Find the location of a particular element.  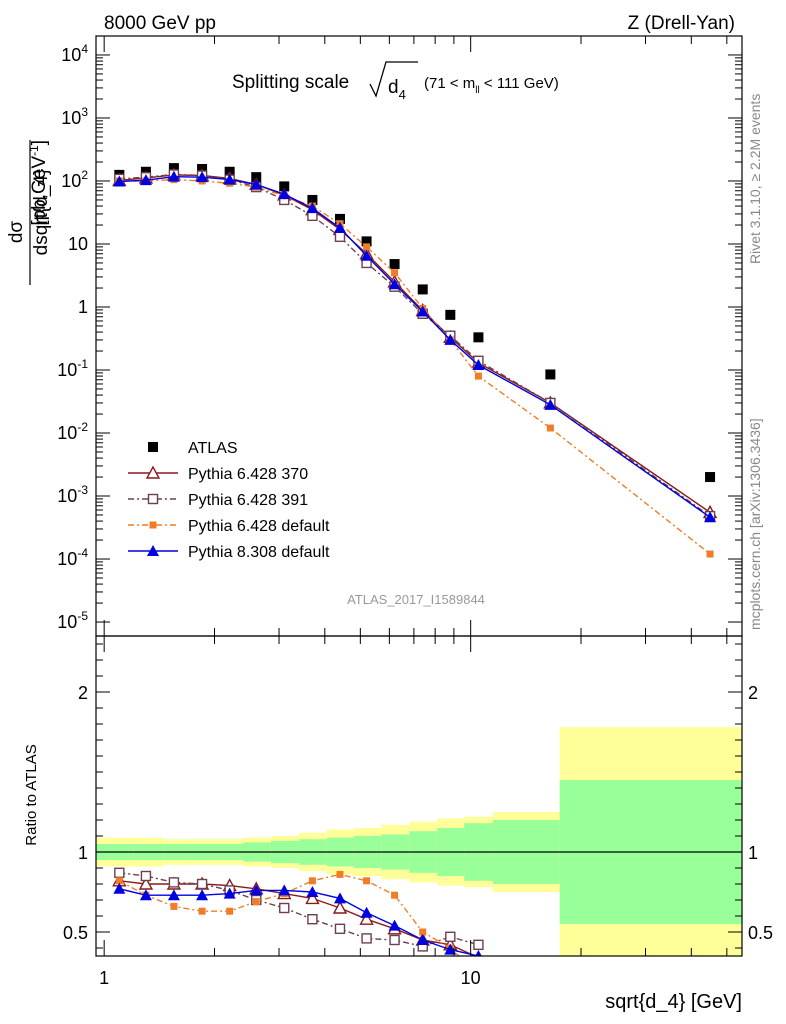

ratio-ytick-label: 2 is located at coordinates (83, 693).